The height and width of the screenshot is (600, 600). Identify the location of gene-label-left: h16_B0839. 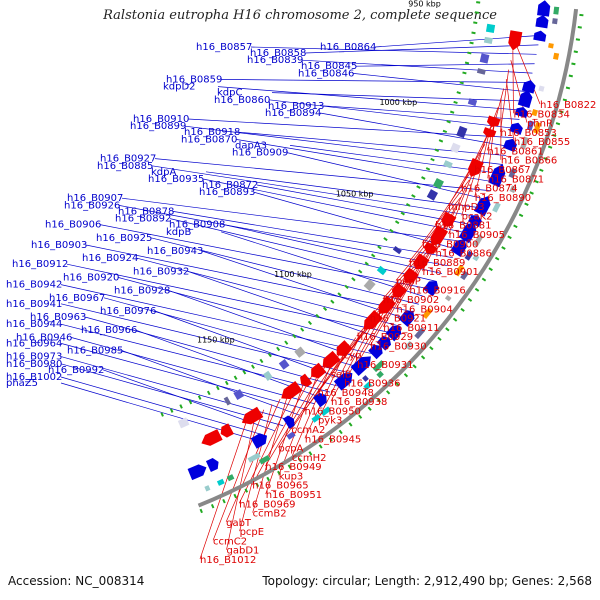
(275, 60).